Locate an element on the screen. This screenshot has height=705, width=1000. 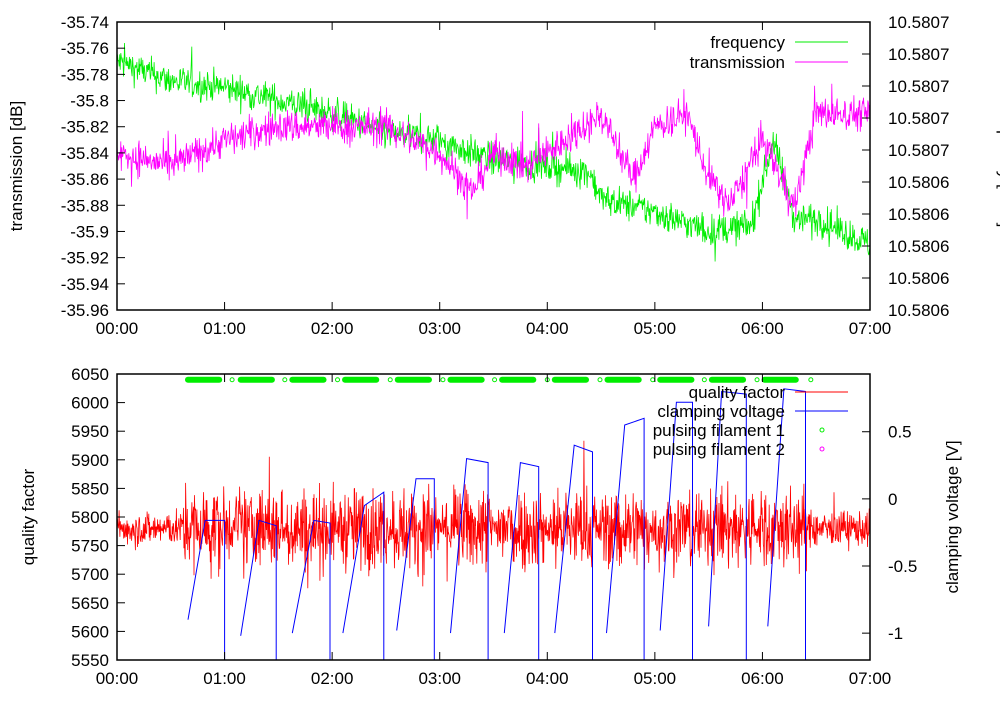
y-tick-label: 5550 is located at coordinates (90, 660).